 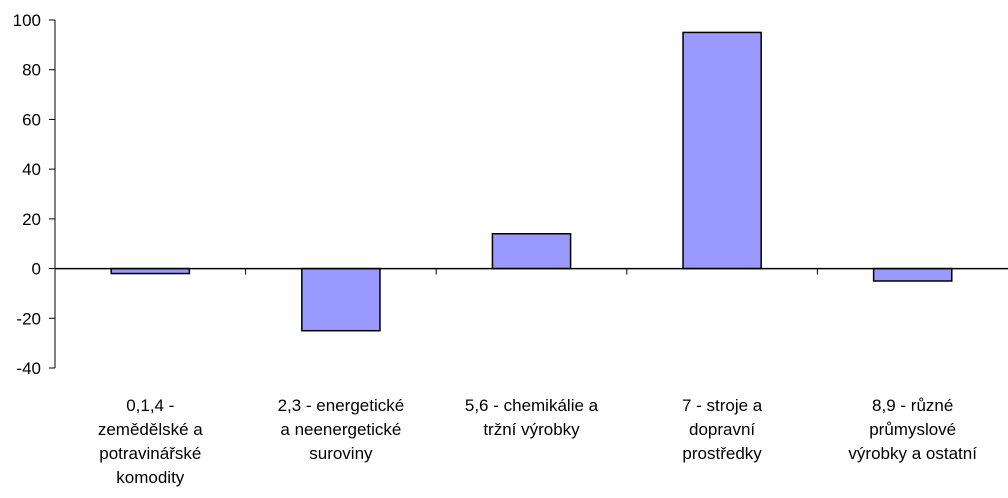 What do you see at coordinates (31, 119) in the screenshot?
I see `y-tick-label: 60` at bounding box center [31, 119].